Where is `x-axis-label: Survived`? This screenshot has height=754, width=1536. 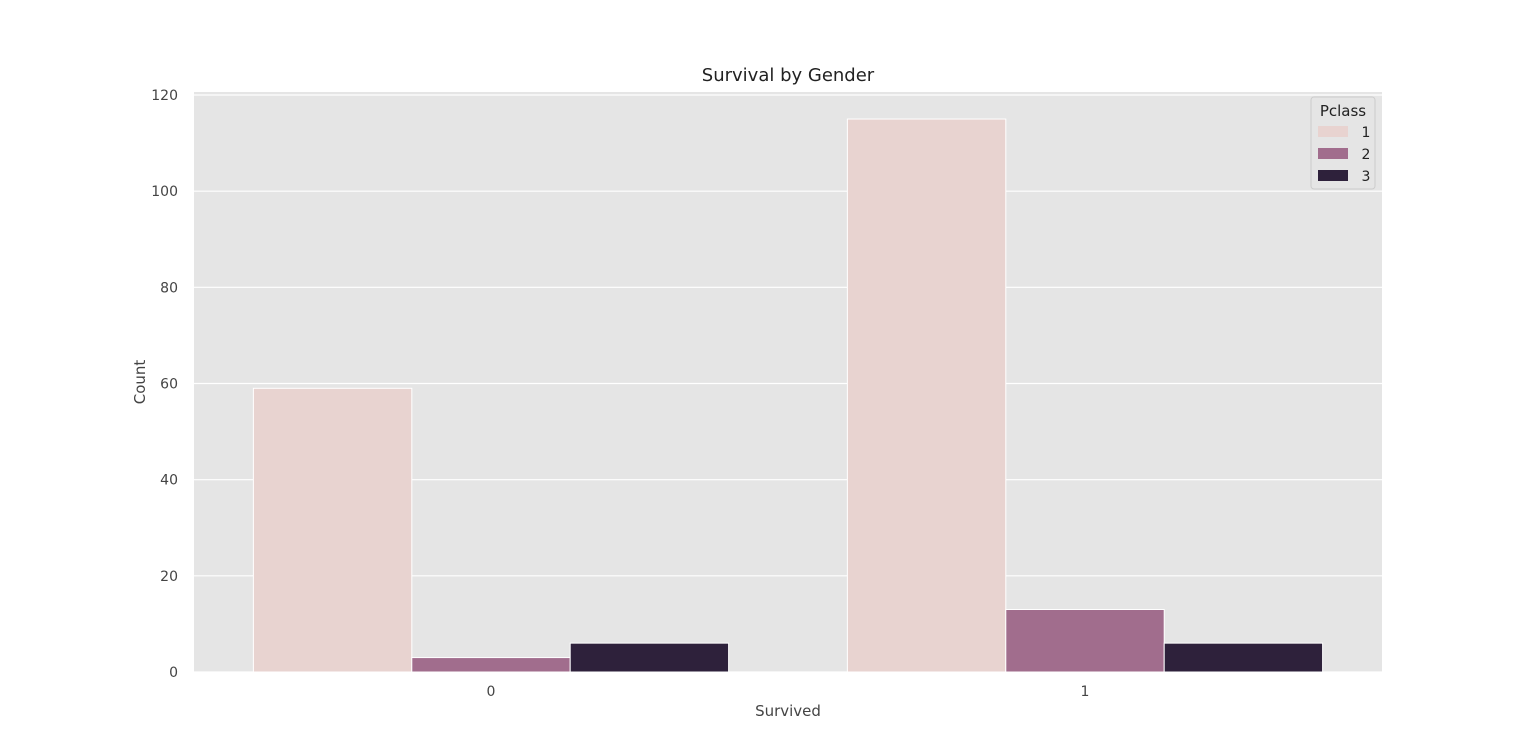 x-axis-label: Survived is located at coordinates (788, 711).